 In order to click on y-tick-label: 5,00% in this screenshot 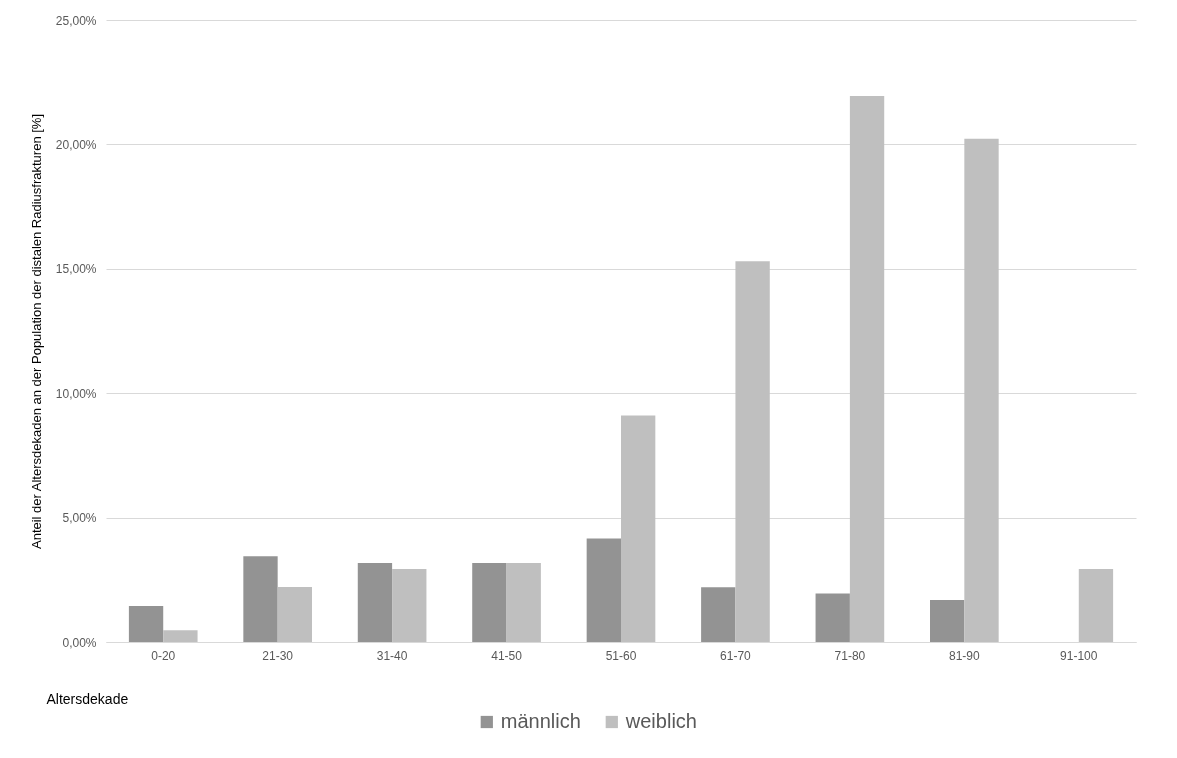, I will do `click(79, 518)`.